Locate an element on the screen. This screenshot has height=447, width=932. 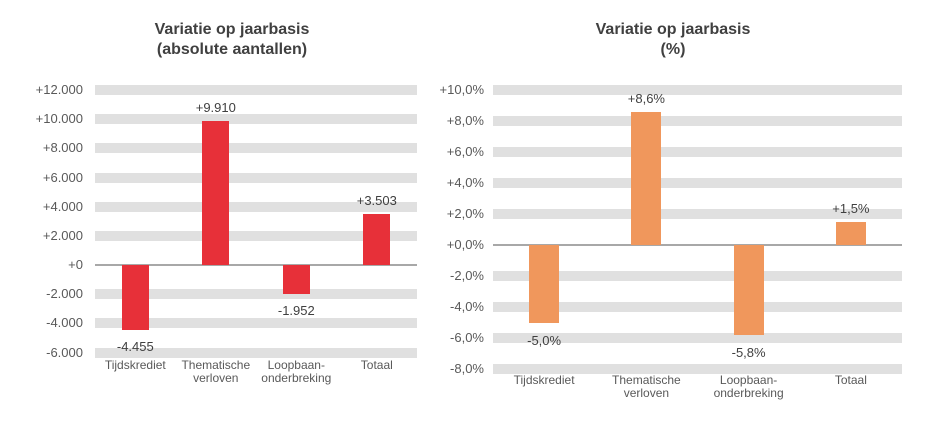
y-tick-label: +4,0% is located at coordinates (465, 182).